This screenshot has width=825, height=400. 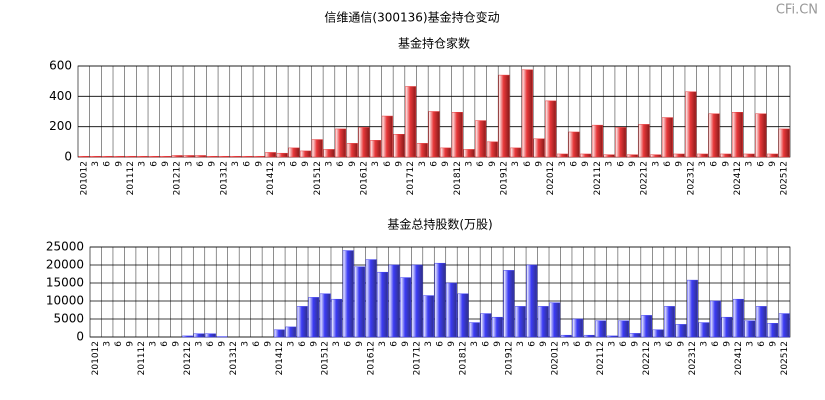 What do you see at coordinates (234, 358) in the screenshot?
I see `x-tick-label: 201312` at bounding box center [234, 358].